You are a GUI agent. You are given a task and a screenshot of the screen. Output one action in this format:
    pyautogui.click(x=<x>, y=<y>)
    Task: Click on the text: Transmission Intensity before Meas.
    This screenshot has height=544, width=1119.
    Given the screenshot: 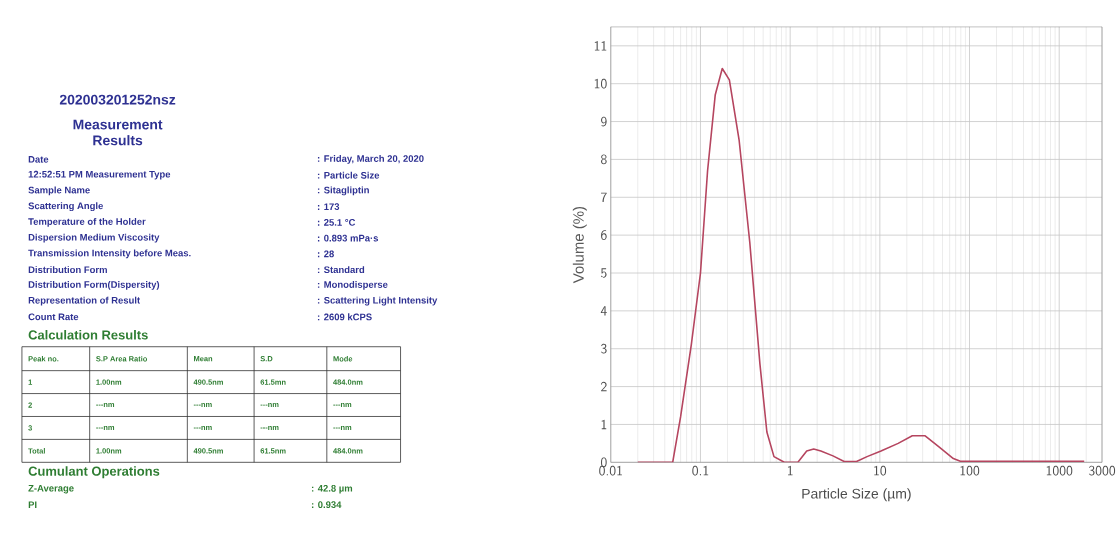 What is the action you would take?
    pyautogui.click(x=109, y=254)
    